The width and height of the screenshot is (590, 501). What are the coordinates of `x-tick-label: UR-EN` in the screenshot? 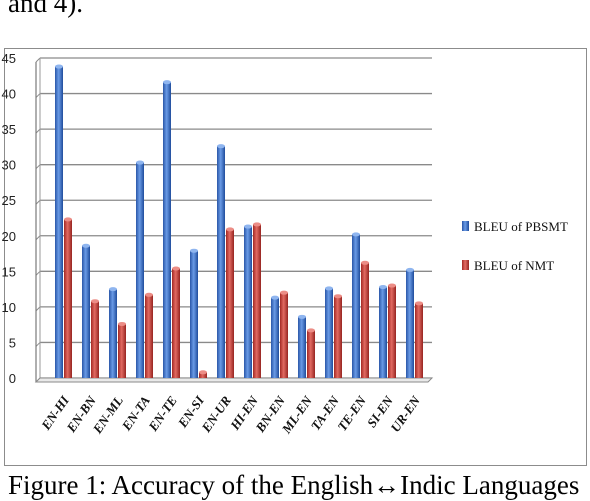 It's located at (405, 414).